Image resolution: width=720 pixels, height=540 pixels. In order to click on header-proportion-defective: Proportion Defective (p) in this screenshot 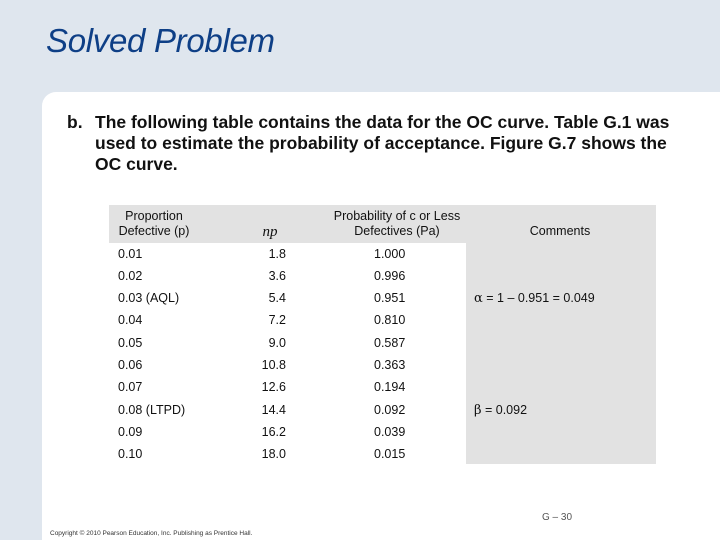, I will do `click(154, 223)`.